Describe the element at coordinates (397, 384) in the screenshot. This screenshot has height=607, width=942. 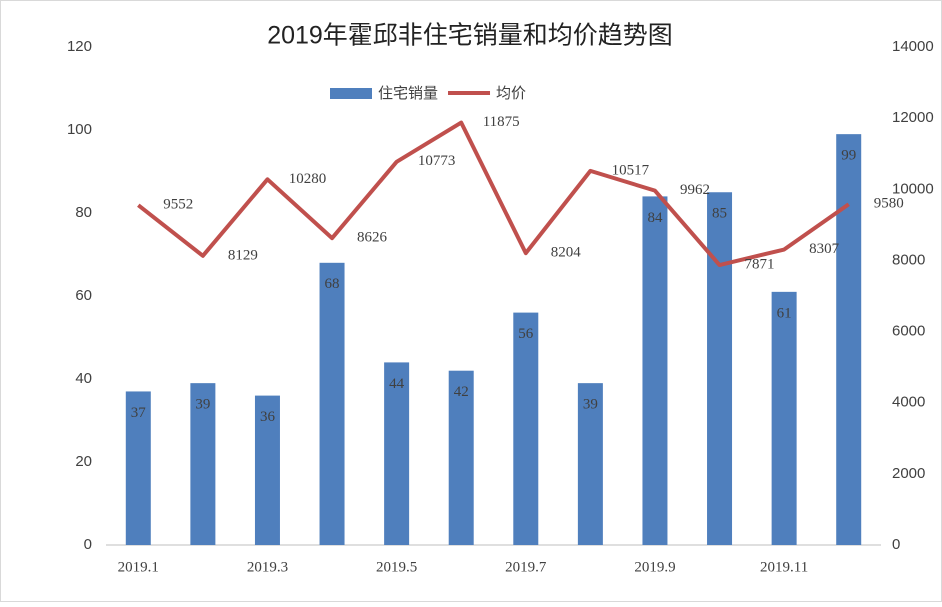
I see `bar-value-label: 44` at that location.